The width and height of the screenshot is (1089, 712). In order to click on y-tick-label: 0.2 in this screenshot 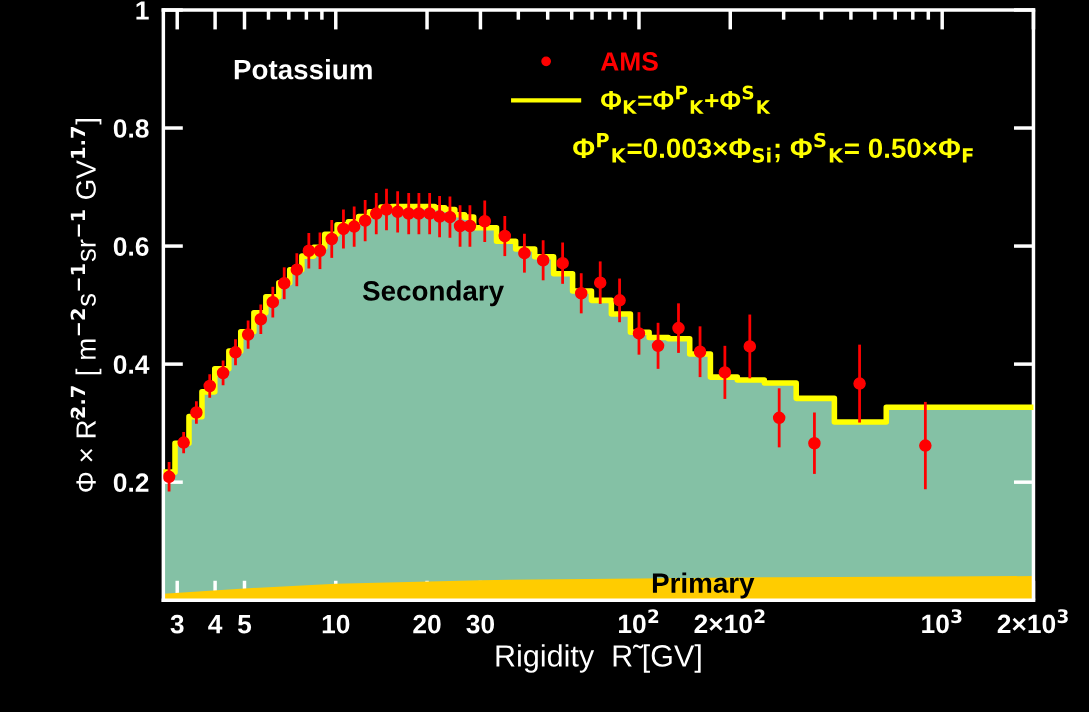, I will do `click(131, 482)`.